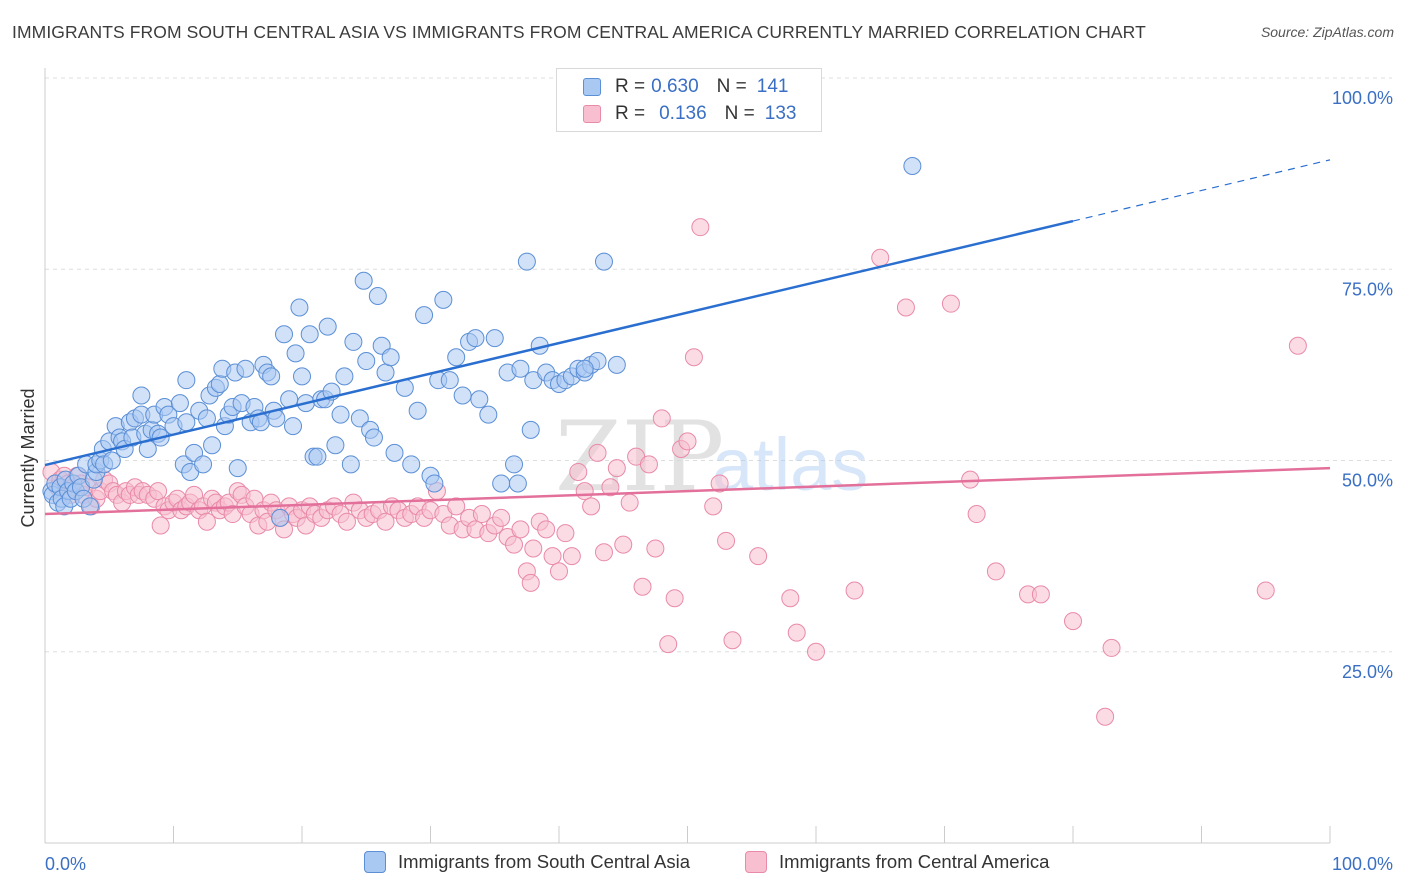 The image size is (1406, 892). I want to click on legend-n-value: 133, so click(780, 113).